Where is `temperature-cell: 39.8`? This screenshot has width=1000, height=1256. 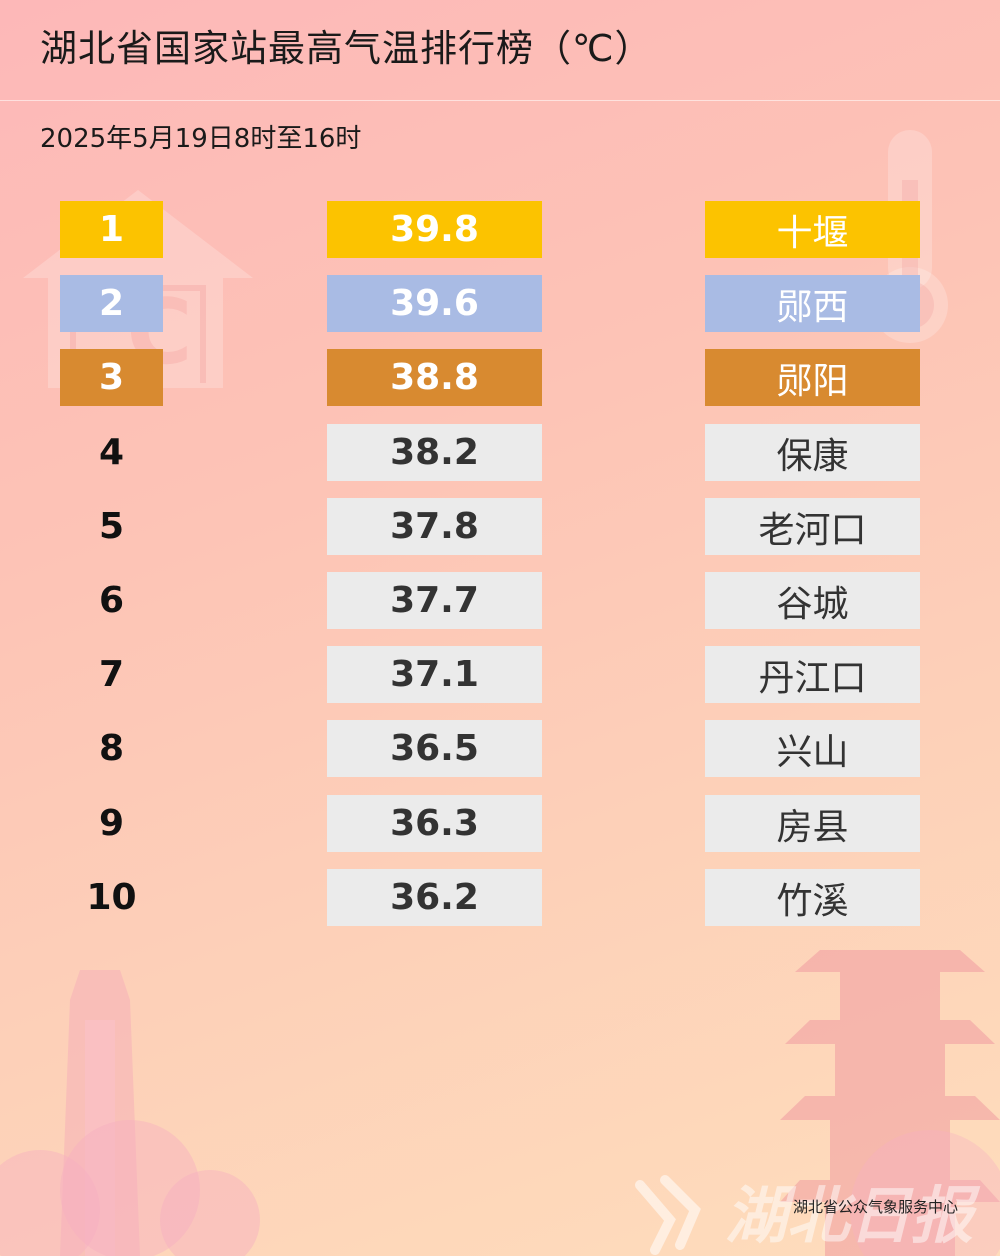
temperature-cell: 39.8 is located at coordinates (434, 229).